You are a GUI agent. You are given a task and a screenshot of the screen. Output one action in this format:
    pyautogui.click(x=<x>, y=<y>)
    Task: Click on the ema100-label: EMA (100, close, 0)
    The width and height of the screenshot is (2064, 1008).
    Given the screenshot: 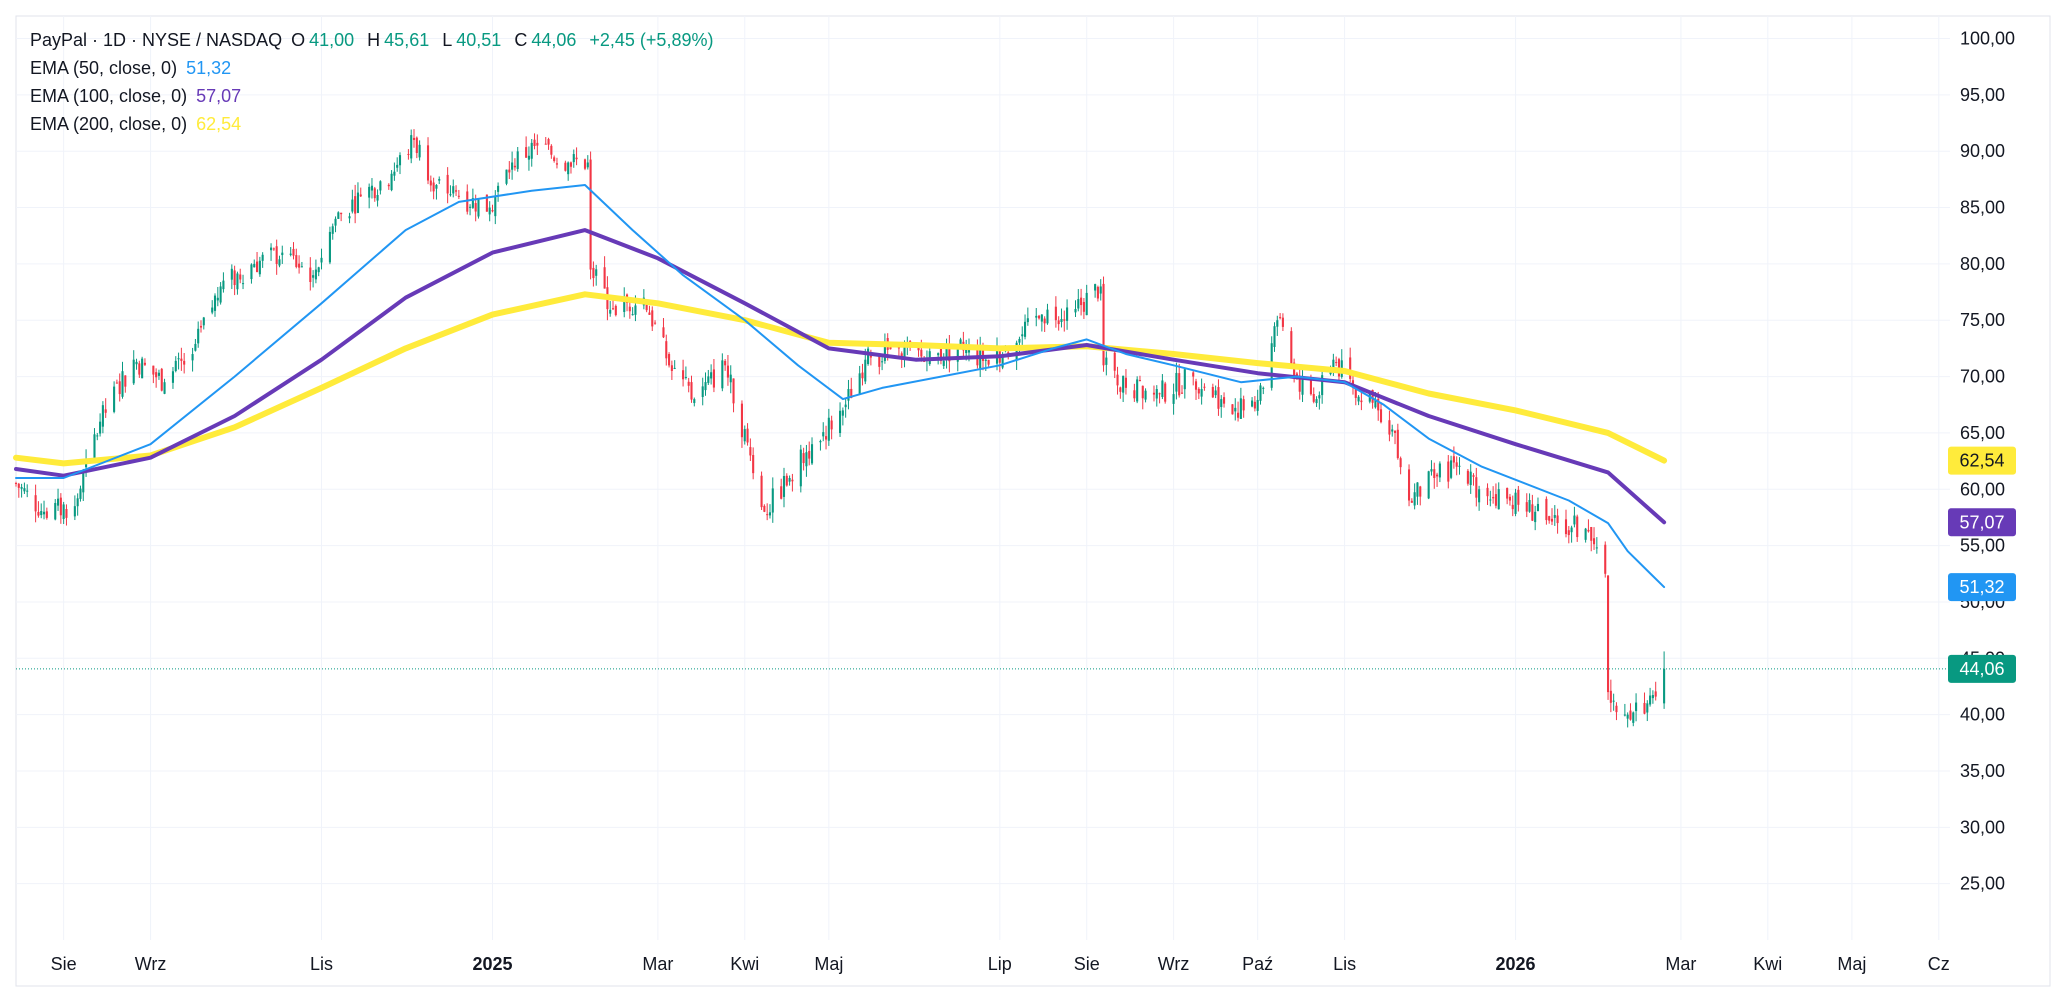 What is the action you would take?
    pyautogui.click(x=109, y=96)
    